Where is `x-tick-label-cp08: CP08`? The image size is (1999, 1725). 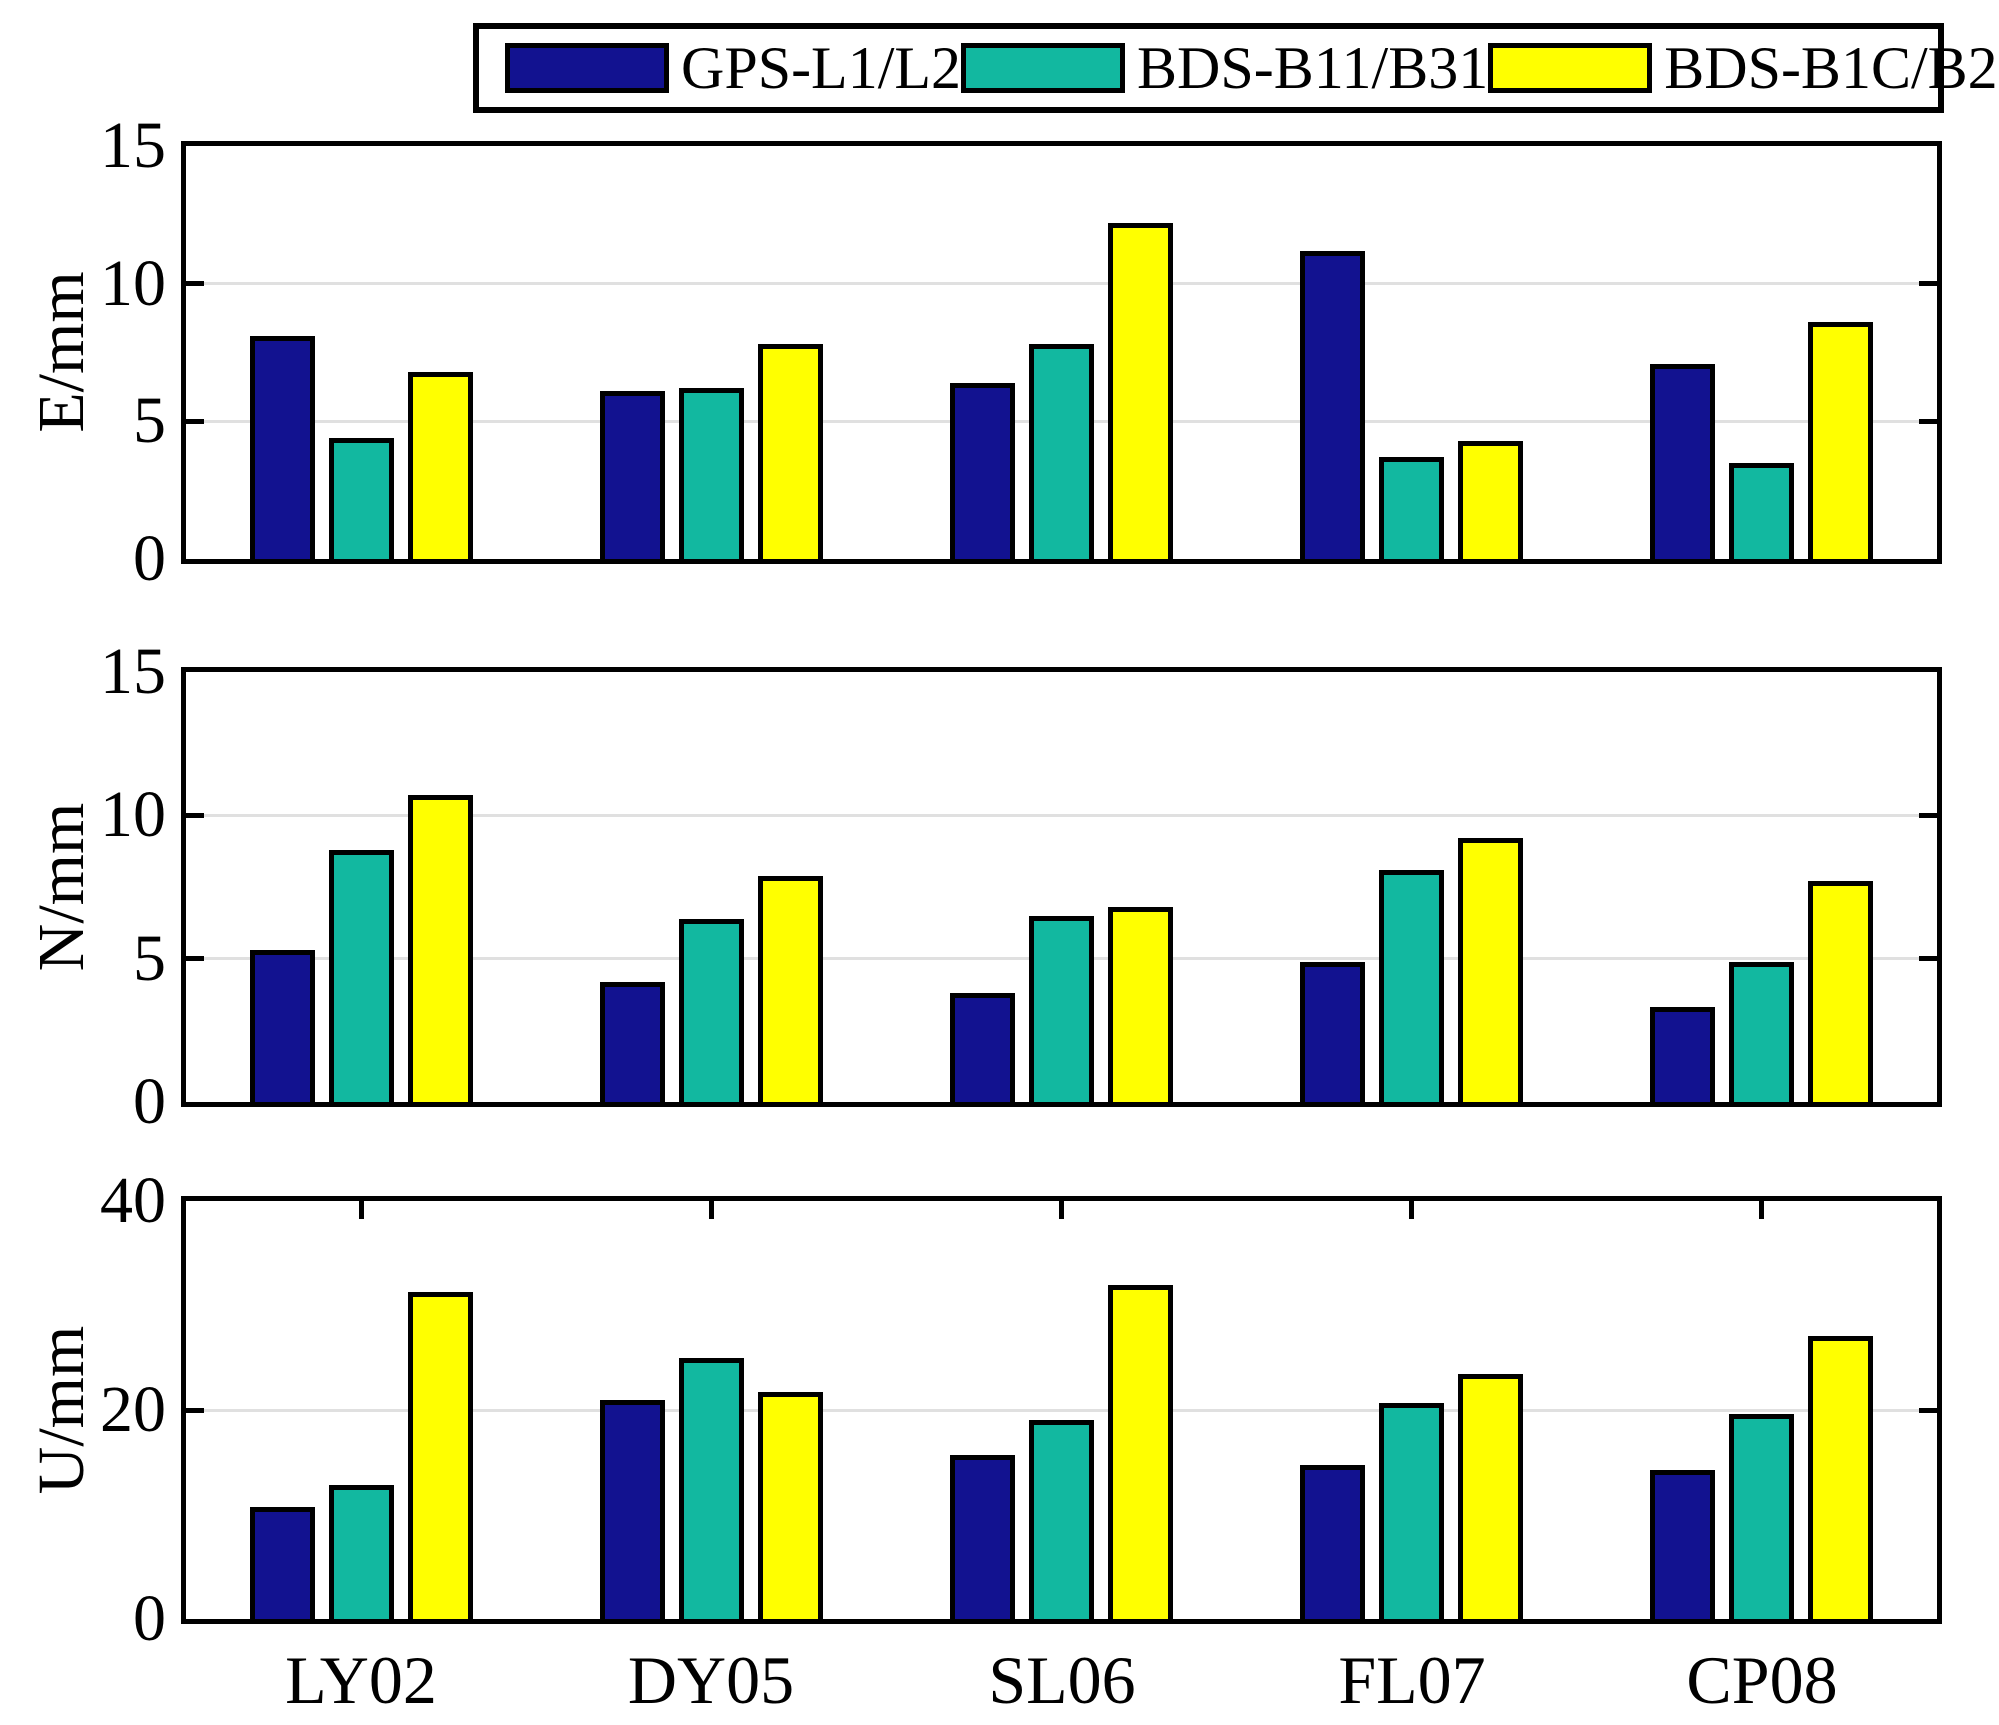 x-tick-label-cp08: CP08 is located at coordinates (1762, 1680).